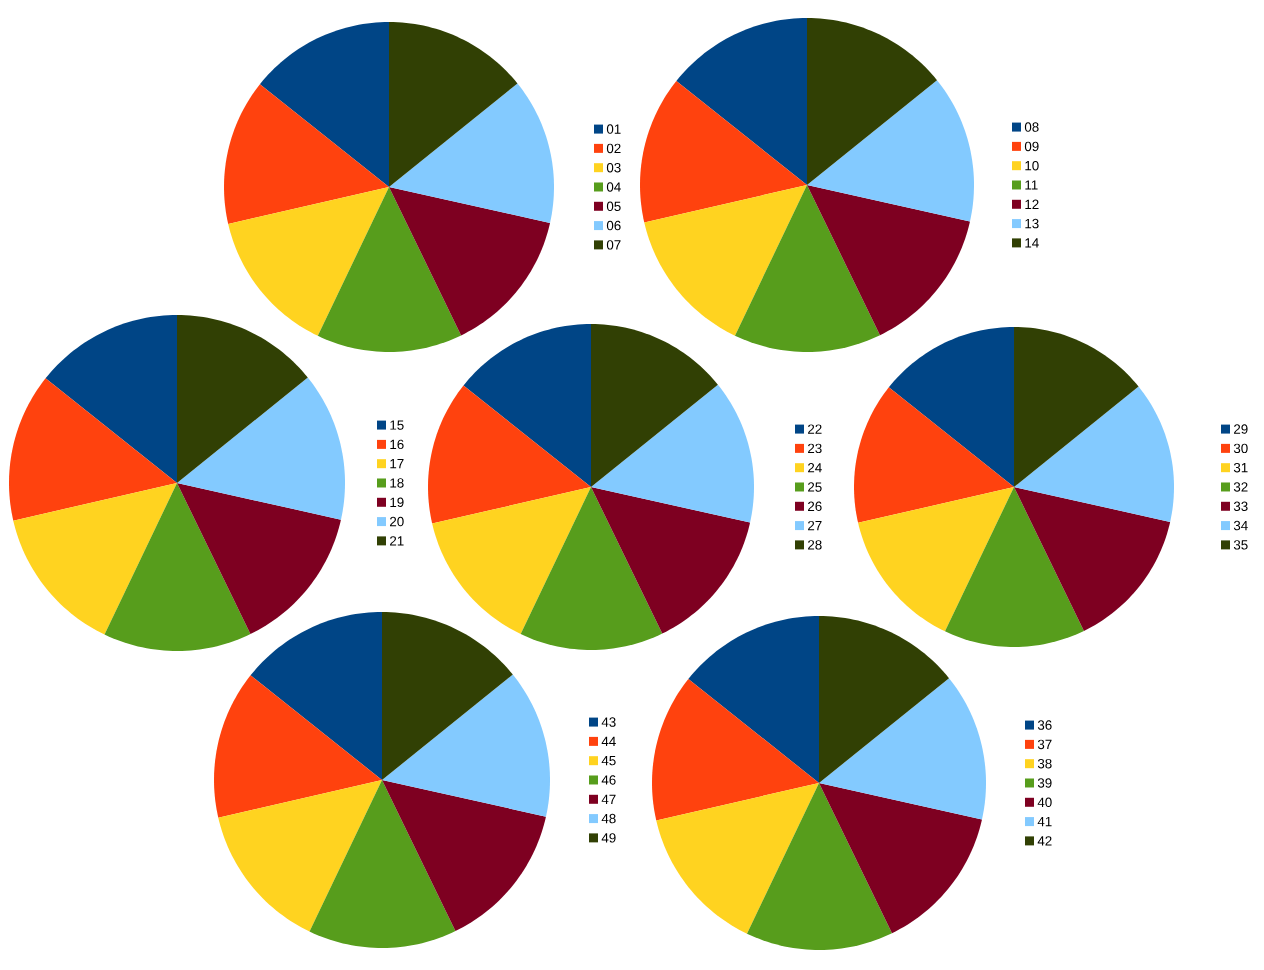 The width and height of the screenshot is (1264, 970). What do you see at coordinates (1240, 525) in the screenshot?
I see `legend-label: 34` at bounding box center [1240, 525].